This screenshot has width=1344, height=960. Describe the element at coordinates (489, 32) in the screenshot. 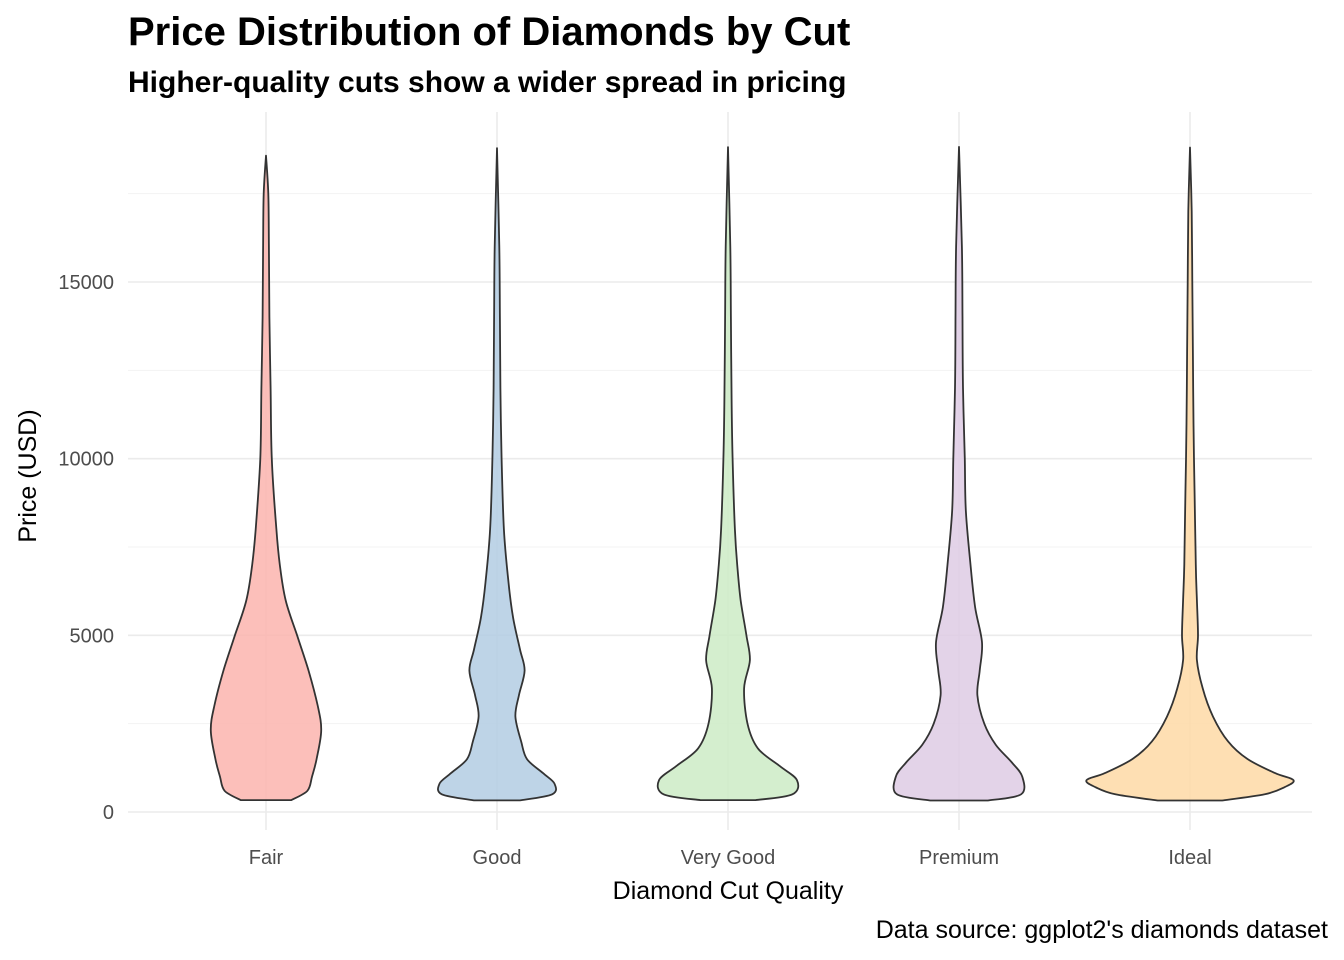

I see `chart-title: Price Distribution of Diamonds by Cut` at that location.